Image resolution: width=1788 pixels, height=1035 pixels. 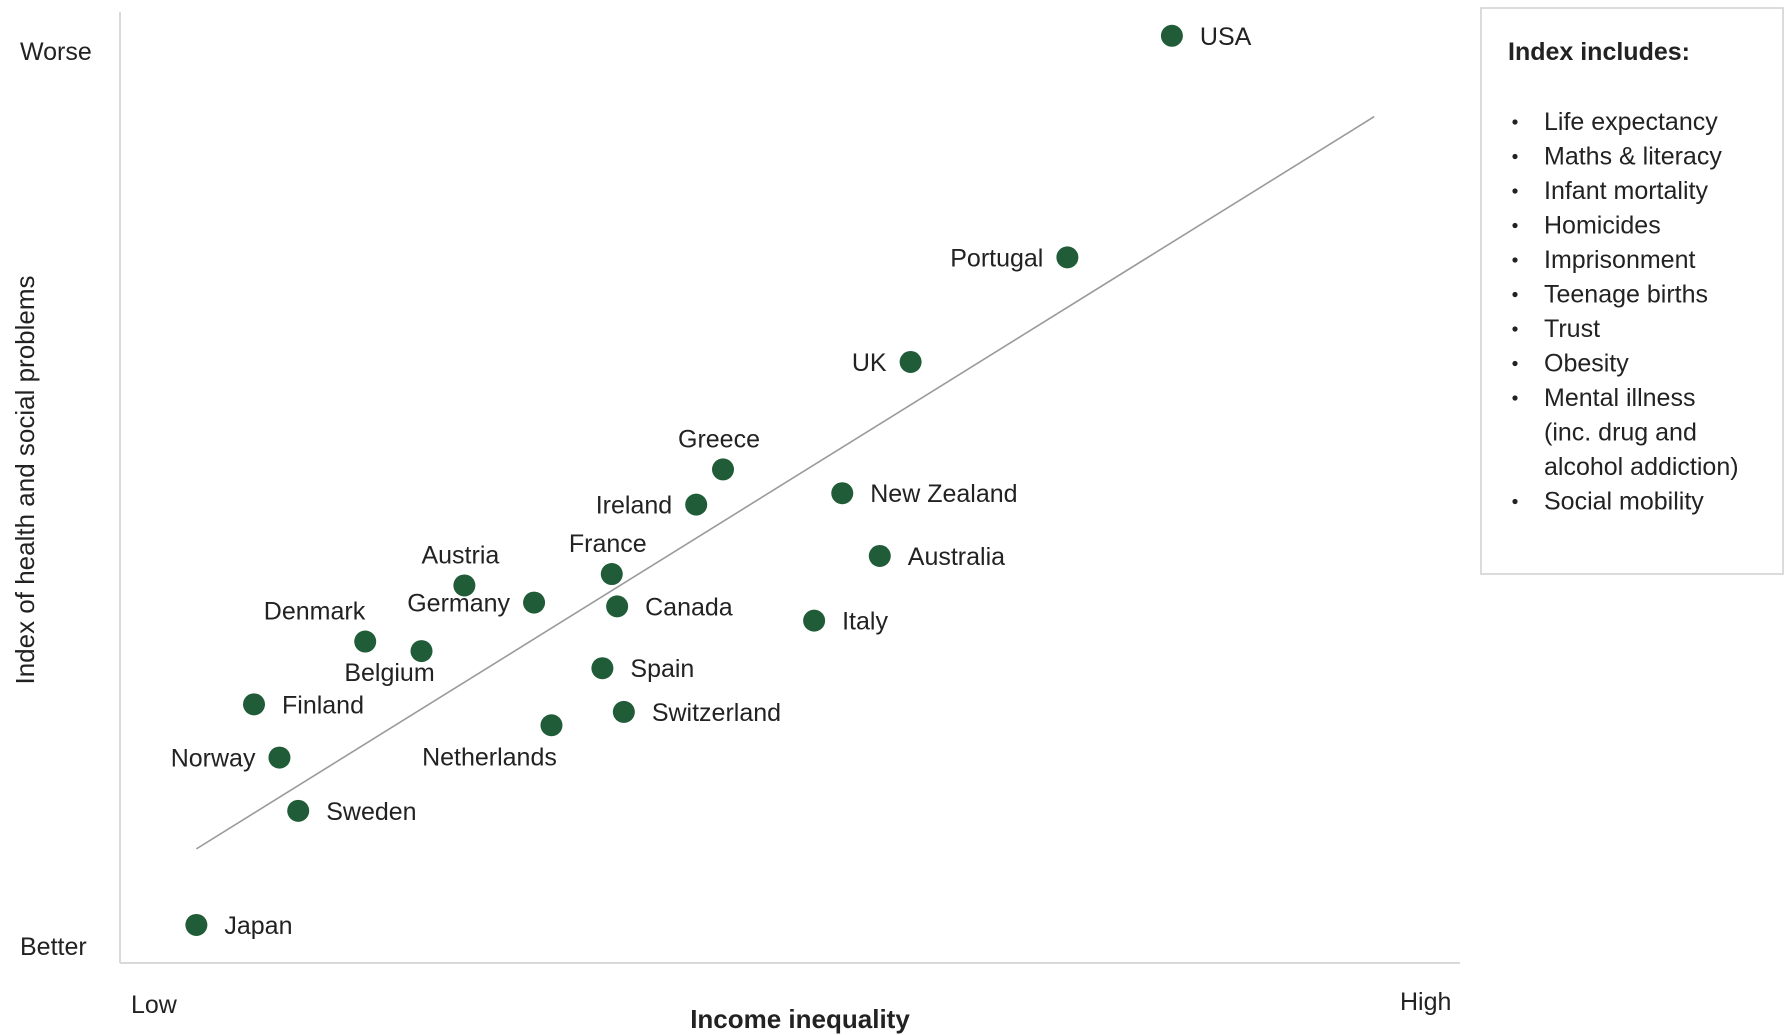 I want to click on index-item: Imprisonment, so click(x=1619, y=260).